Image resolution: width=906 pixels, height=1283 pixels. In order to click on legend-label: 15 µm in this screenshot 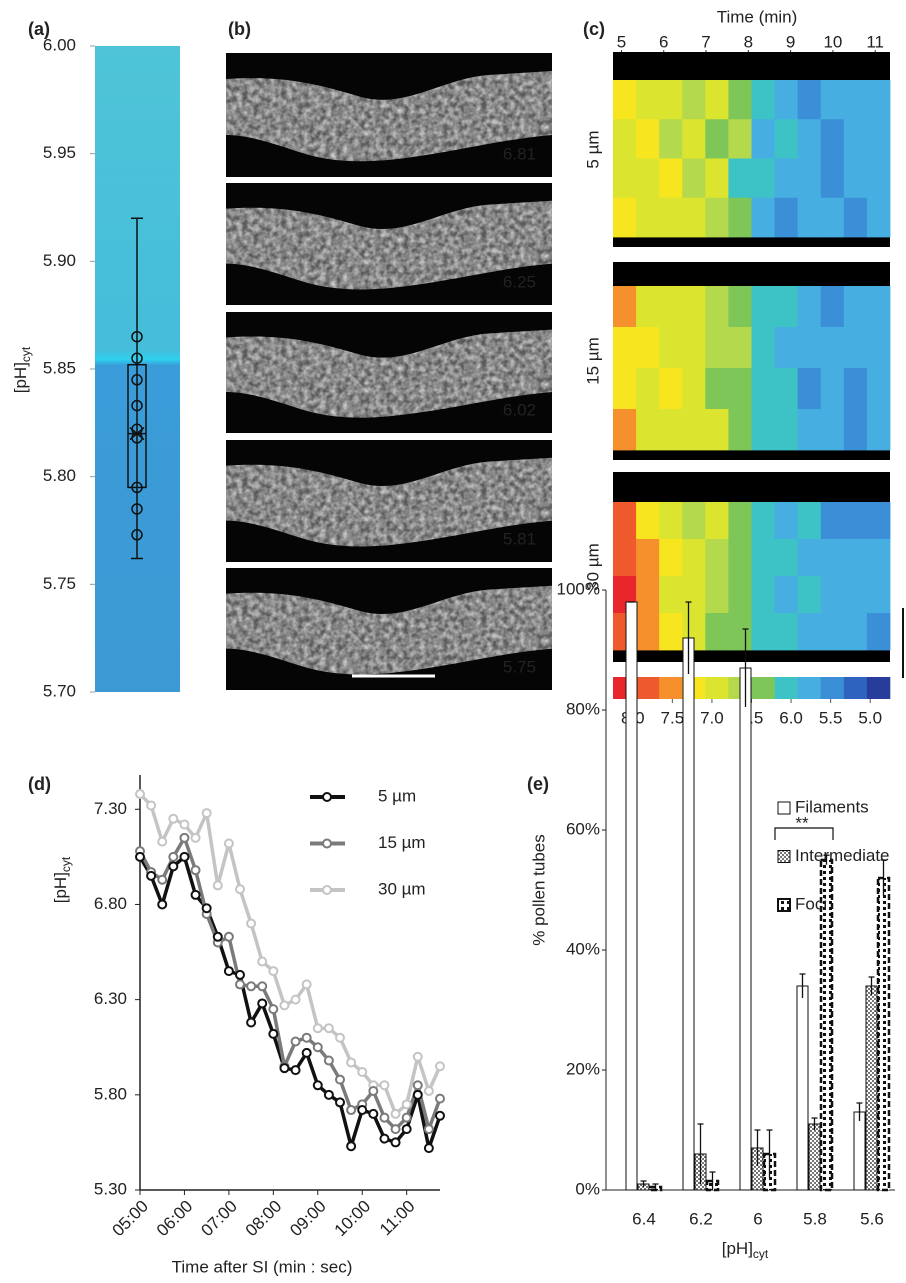, I will do `click(402, 842)`.